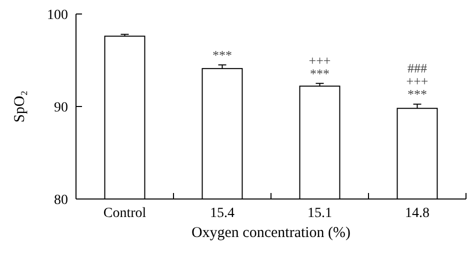 Image resolution: width=474 pixels, height=263 pixels. What do you see at coordinates (320, 213) in the screenshot?
I see `x-tick-label: 15.1` at bounding box center [320, 213].